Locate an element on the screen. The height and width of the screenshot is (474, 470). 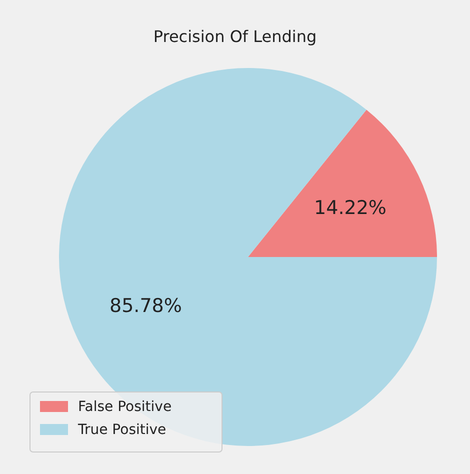
data-label: 85.78% is located at coordinates (146, 305).